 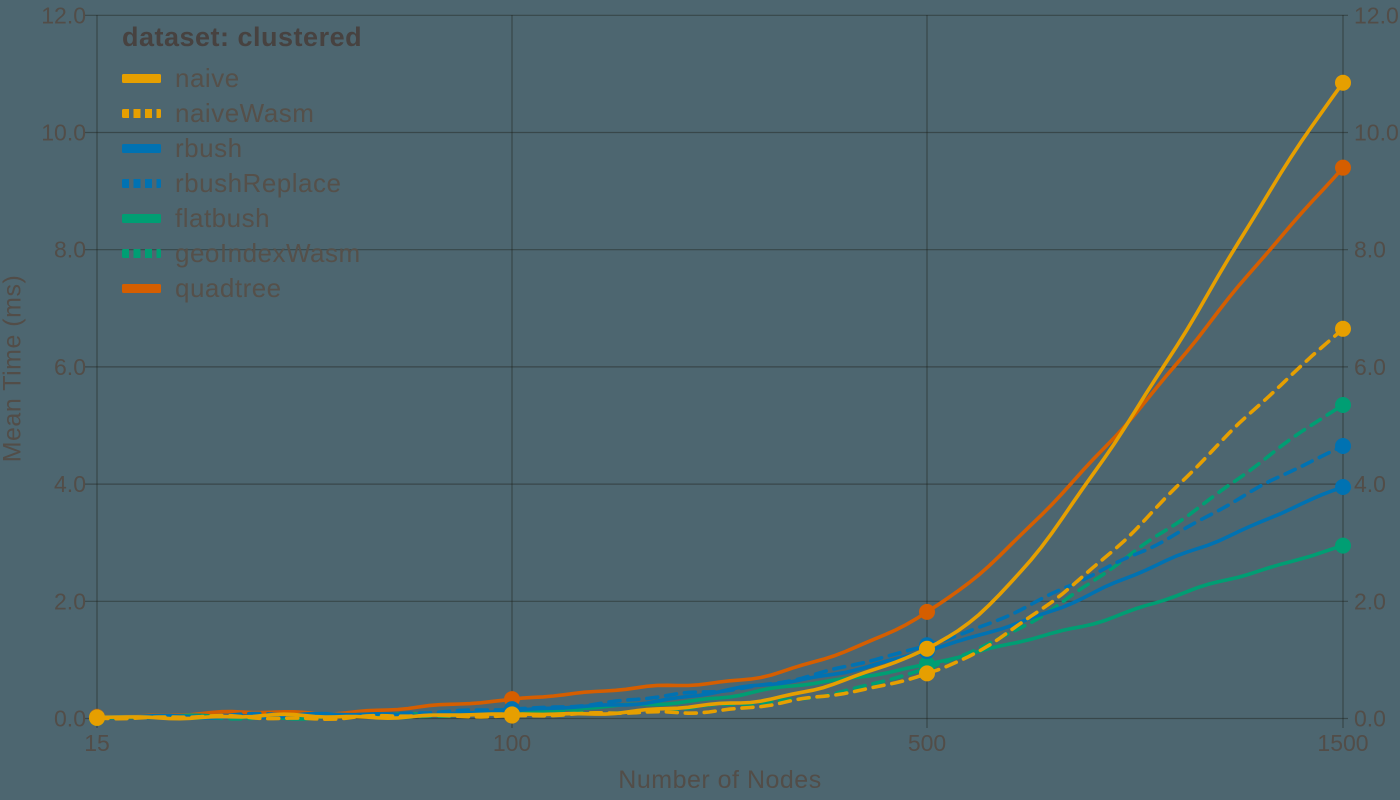 What do you see at coordinates (228, 287) in the screenshot?
I see `legend-item-label: quadtree` at bounding box center [228, 287].